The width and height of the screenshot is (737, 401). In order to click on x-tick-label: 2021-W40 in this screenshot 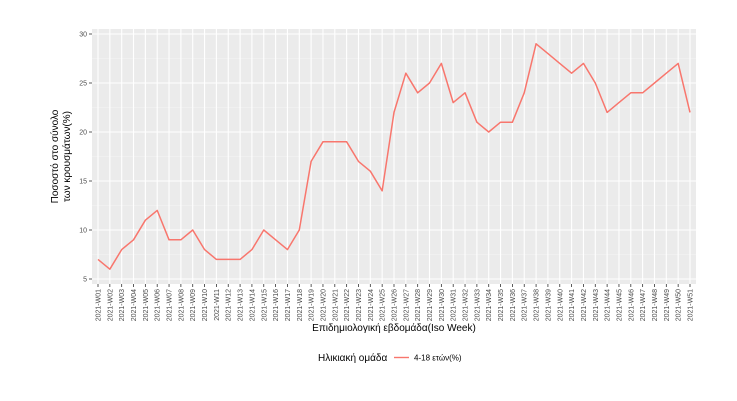, I will do `click(560, 305)`.